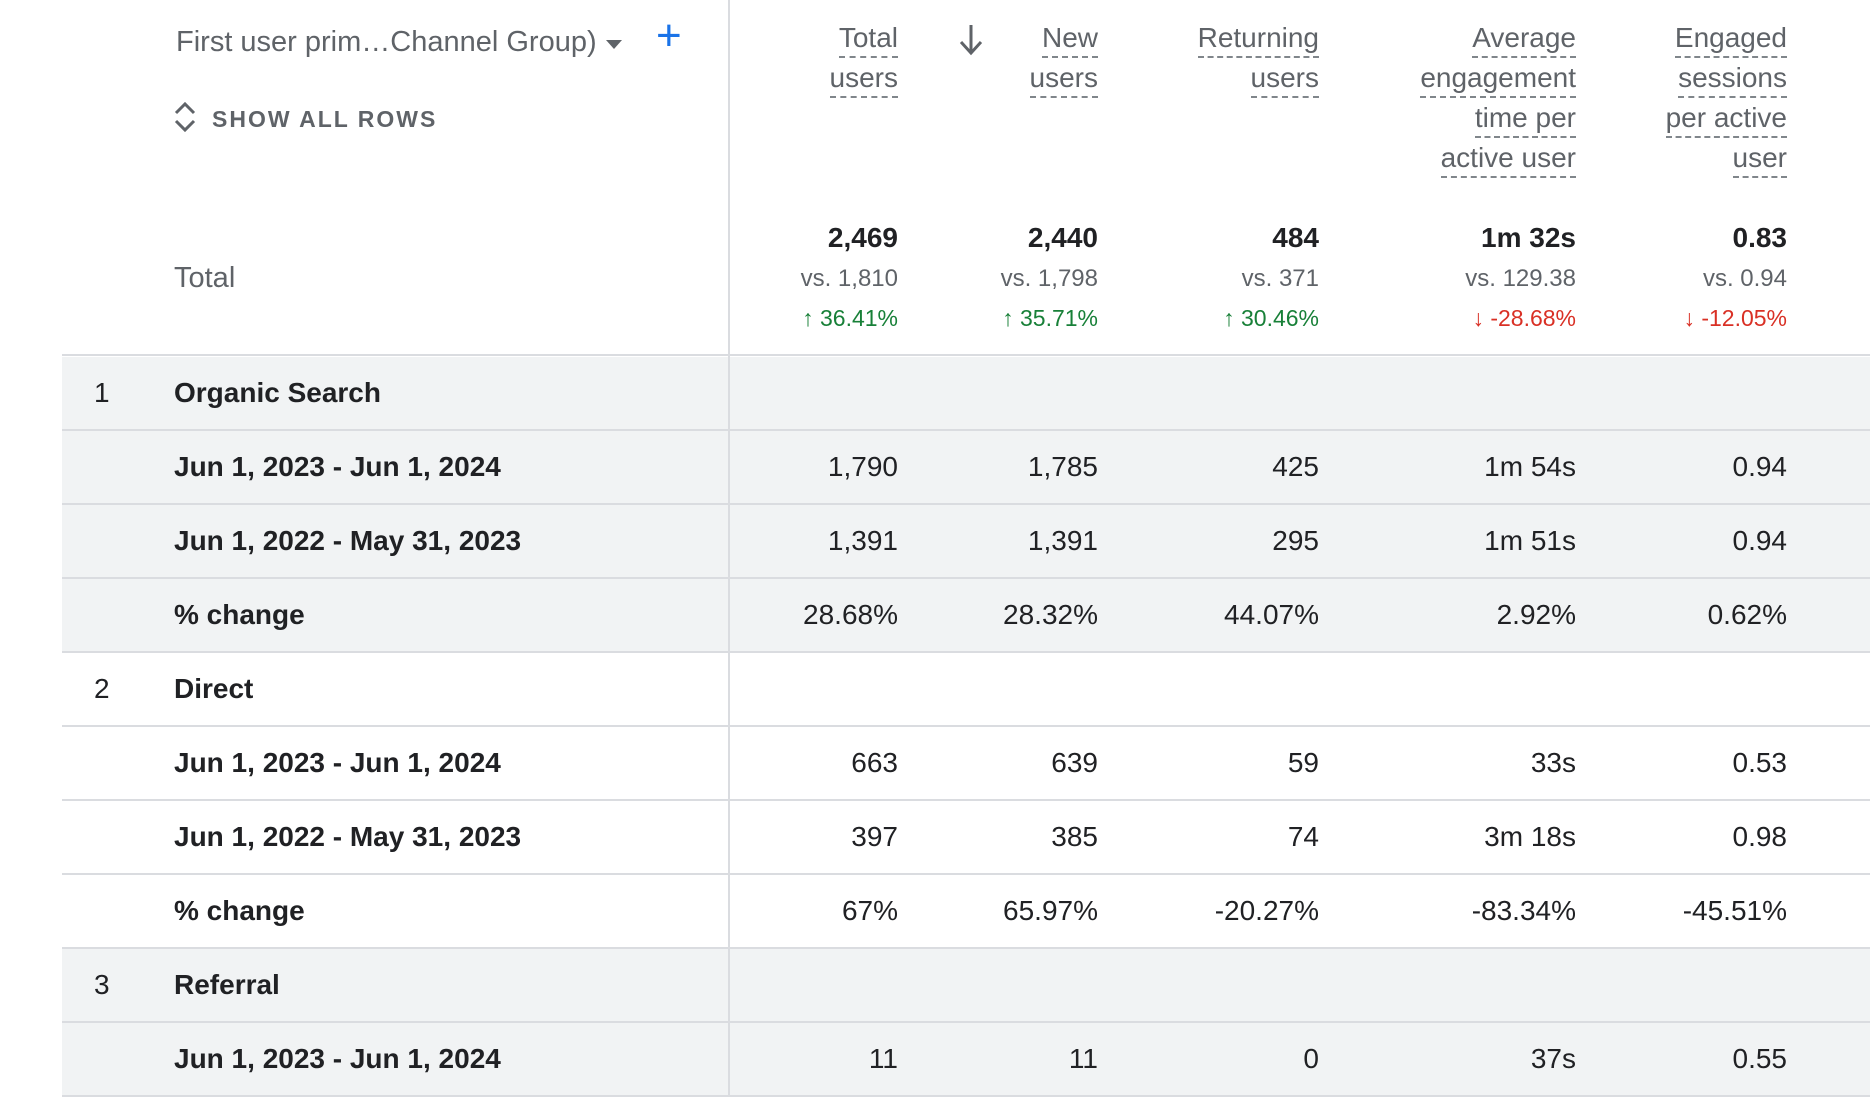  Describe the element at coordinates (1271, 614) in the screenshot. I see `table-cell: 44.07%` at that location.